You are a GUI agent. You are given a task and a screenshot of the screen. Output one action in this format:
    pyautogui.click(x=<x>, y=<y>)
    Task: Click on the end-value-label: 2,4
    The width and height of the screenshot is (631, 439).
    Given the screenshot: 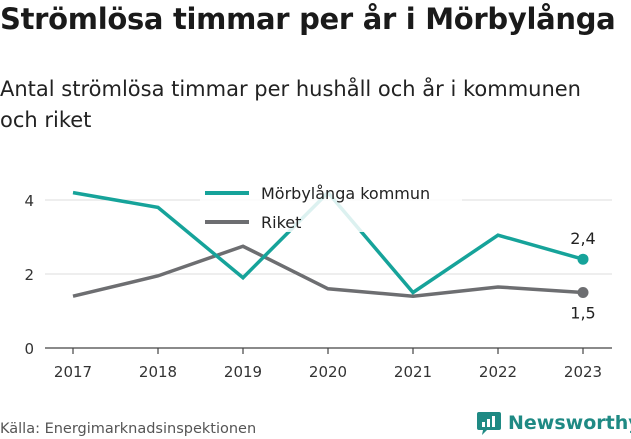 What is the action you would take?
    pyautogui.click(x=582, y=238)
    